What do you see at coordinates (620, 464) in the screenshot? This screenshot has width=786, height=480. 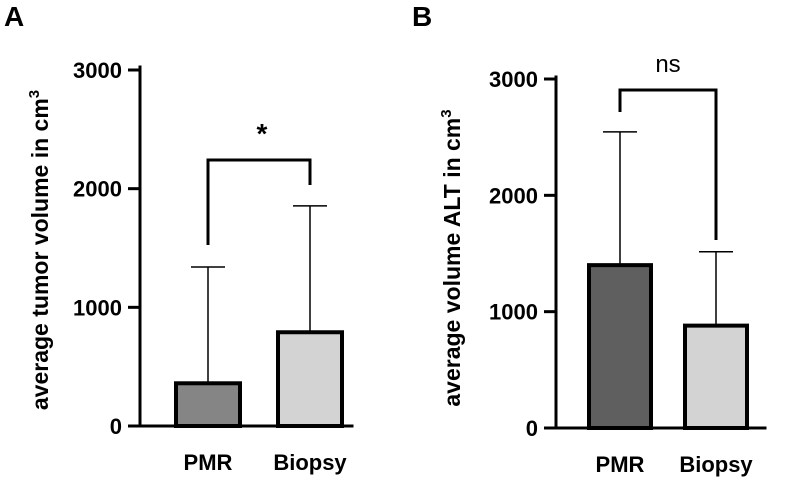 I see `x-tick-label-b-pmr: PMR` at bounding box center [620, 464].